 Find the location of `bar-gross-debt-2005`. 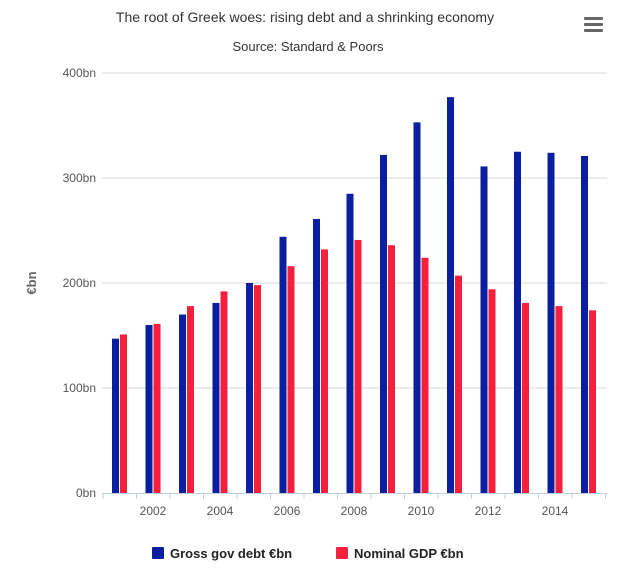

bar-gross-debt-2005 is located at coordinates (249, 388).